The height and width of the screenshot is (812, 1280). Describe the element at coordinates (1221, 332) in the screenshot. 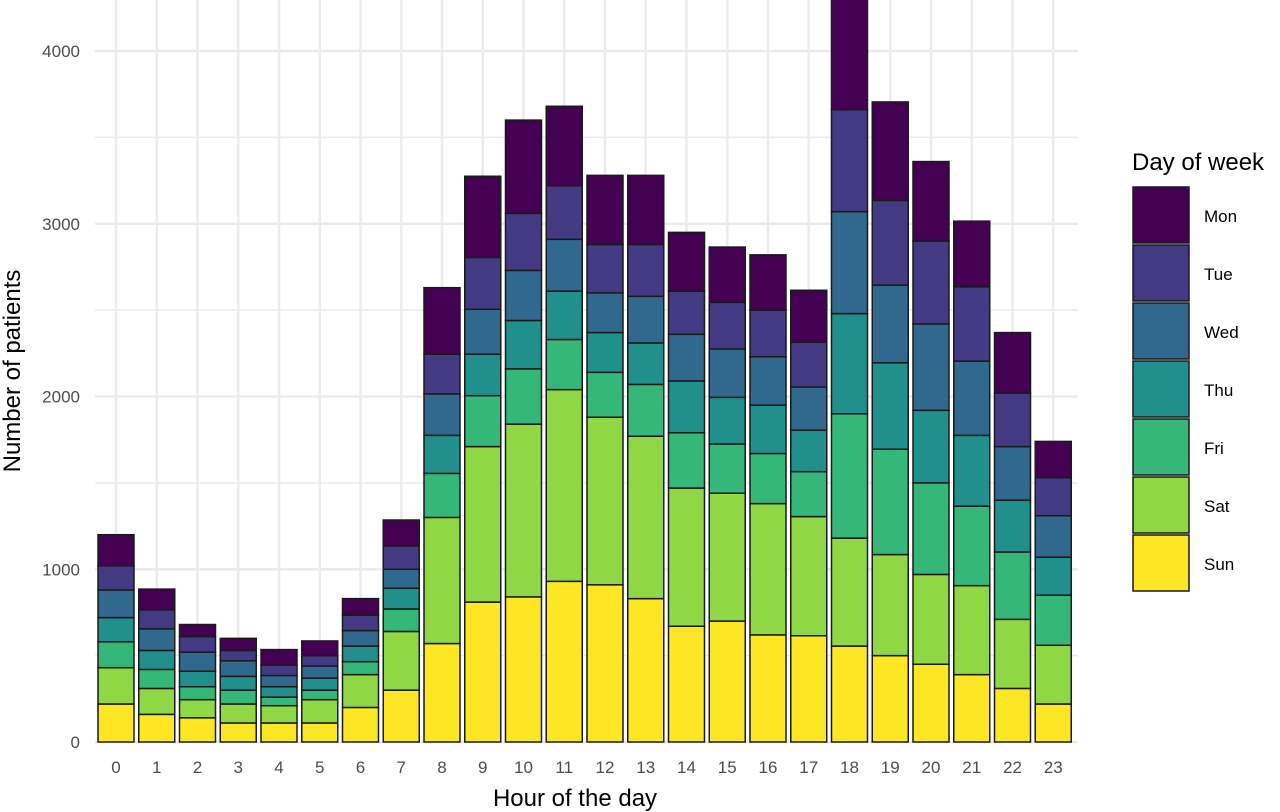

I see `legend-label-wed: Wed` at that location.